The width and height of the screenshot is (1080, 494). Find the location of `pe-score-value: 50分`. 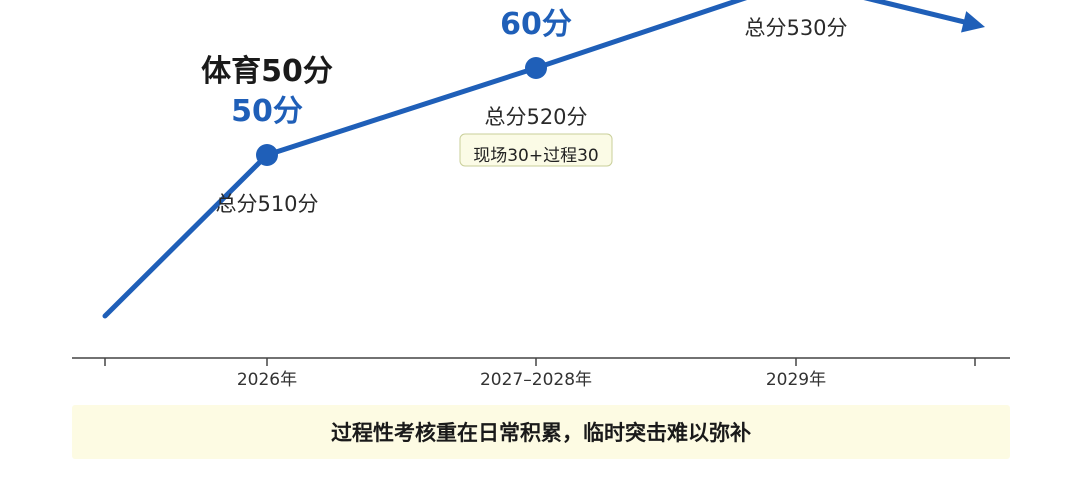

pe-score-value: 50分 is located at coordinates (267, 111).